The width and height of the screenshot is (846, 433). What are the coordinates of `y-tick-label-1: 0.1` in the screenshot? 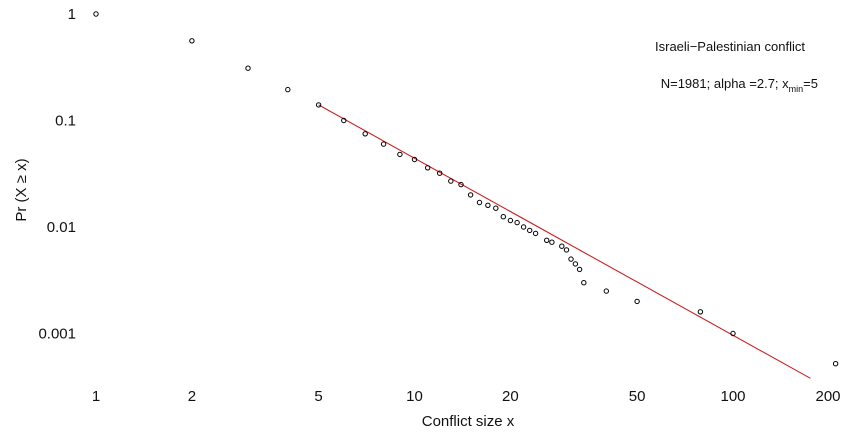 It's located at (65, 121).